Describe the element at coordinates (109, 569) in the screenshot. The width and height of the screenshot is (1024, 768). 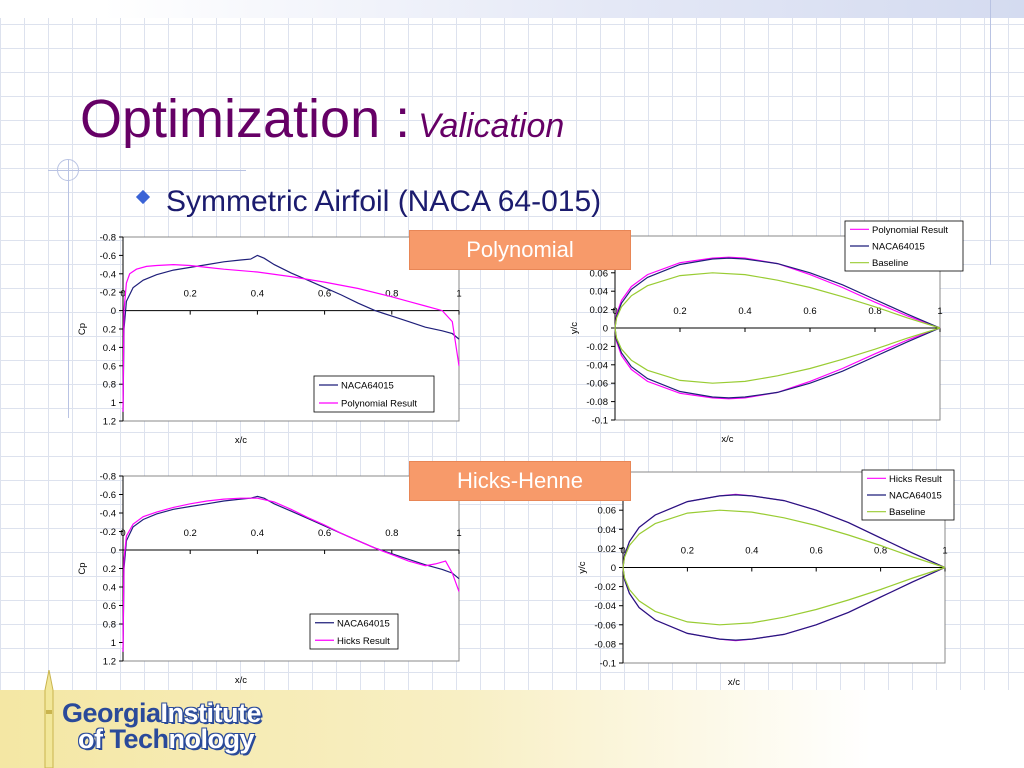
I see `y-tick-label: 0.2` at that location.